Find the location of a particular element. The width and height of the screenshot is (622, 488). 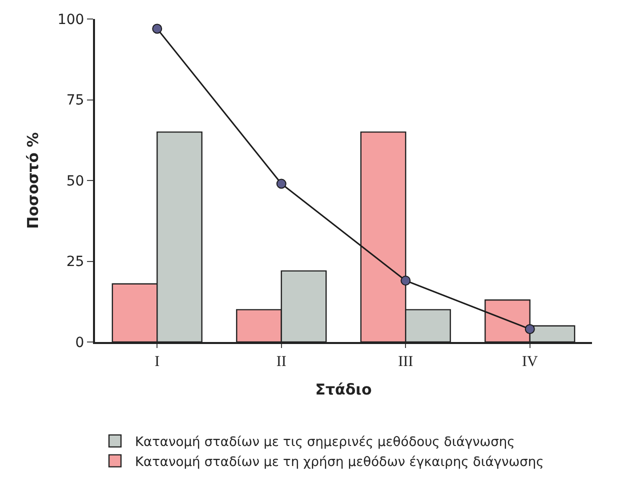

y-tick-label: 0 is located at coordinates (79, 342).